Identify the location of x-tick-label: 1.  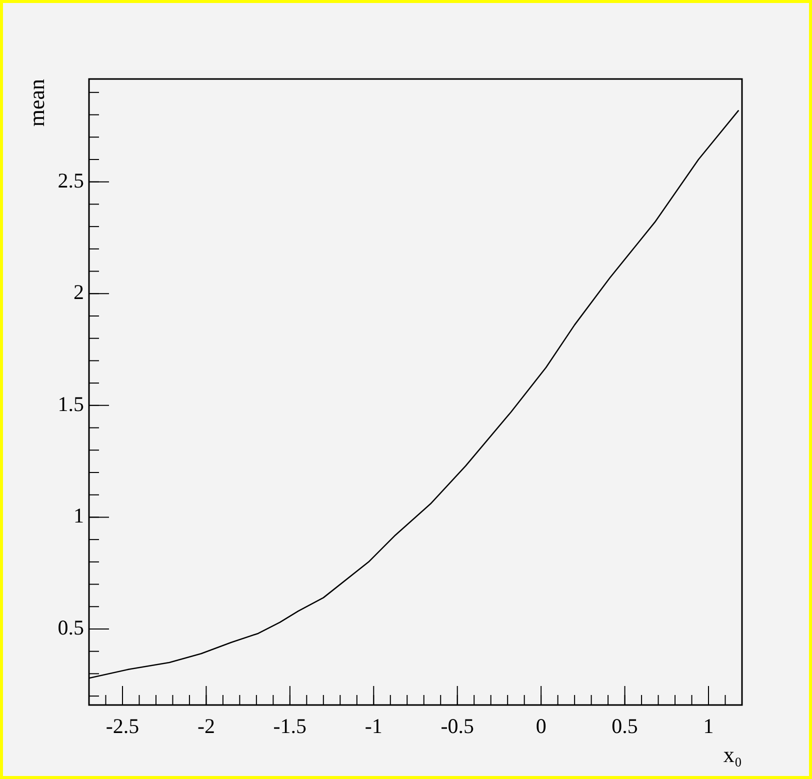
(708, 726).